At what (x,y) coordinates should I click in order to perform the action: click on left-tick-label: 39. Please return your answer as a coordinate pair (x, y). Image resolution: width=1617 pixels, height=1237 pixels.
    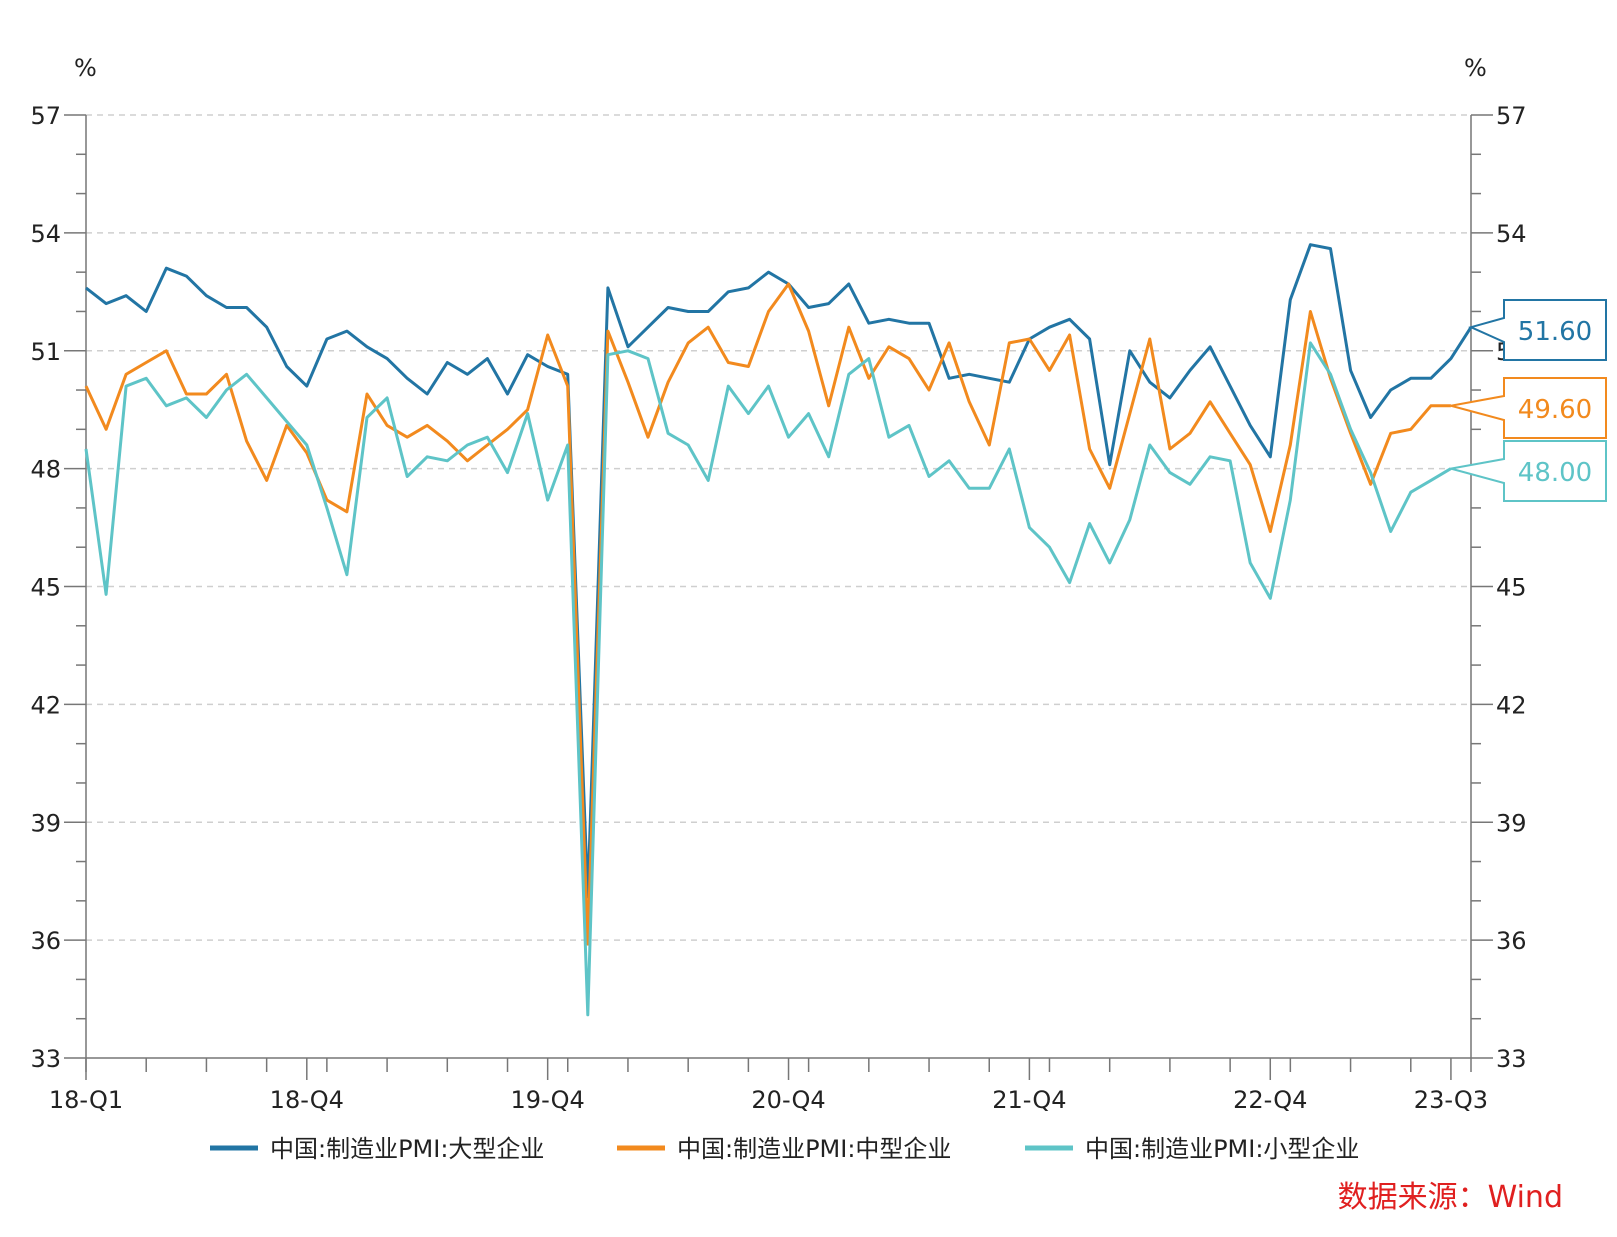
    Looking at the image, I should click on (45, 823).